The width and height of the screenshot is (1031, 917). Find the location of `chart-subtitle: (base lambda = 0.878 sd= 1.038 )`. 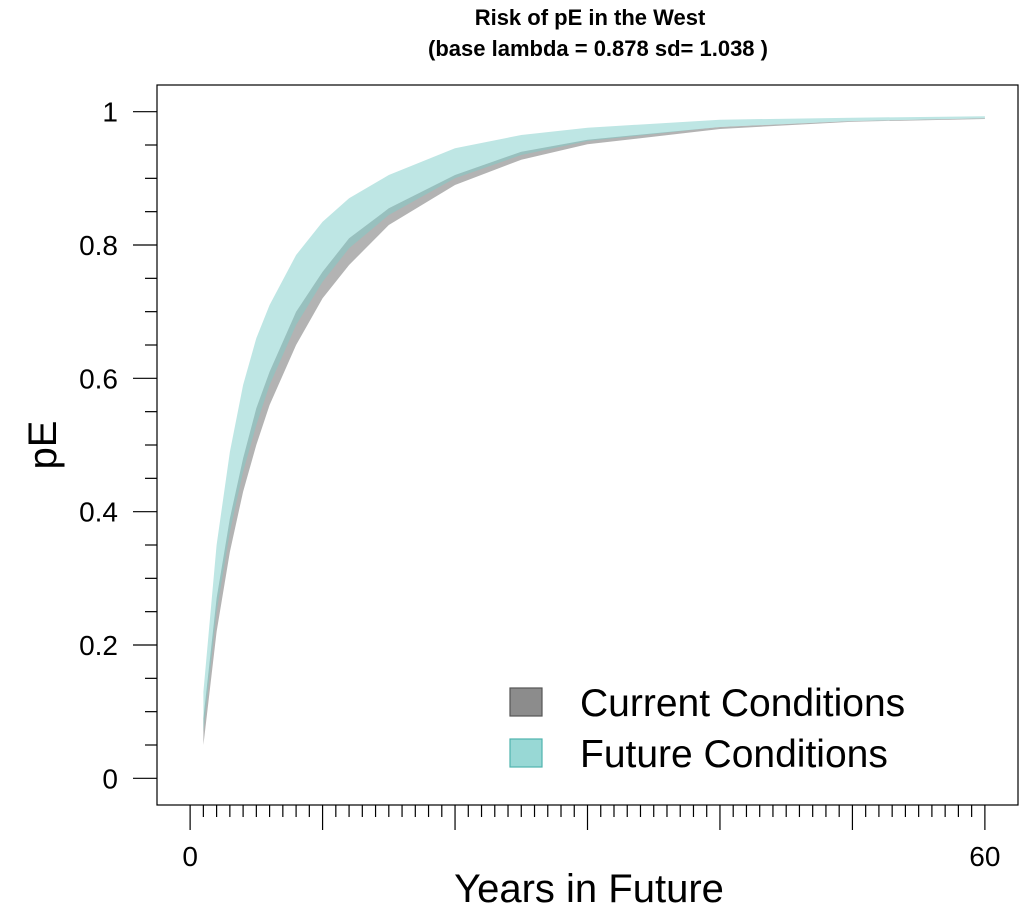

chart-subtitle: (base lambda = 0.878 sd= 1.038 ) is located at coordinates (598, 48).